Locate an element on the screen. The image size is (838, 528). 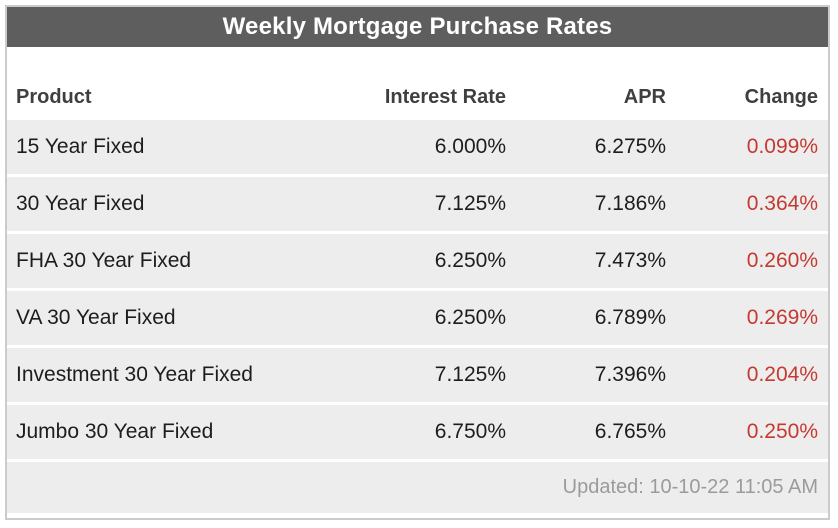
product-cell: Jumbo 30 Year Fixed is located at coordinates (115, 431).